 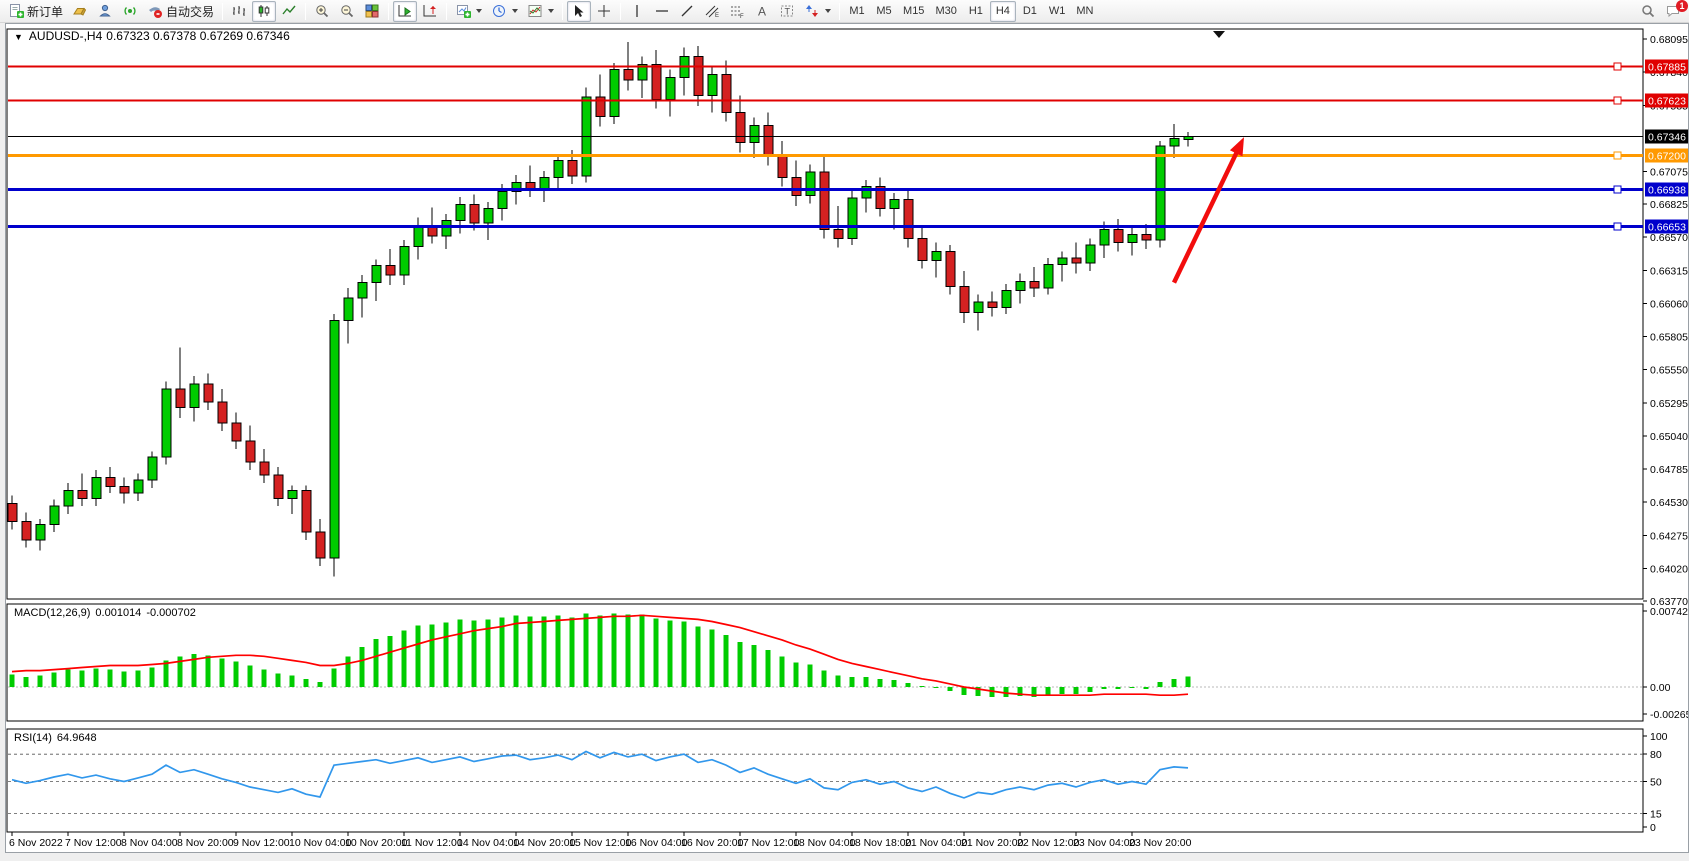 What do you see at coordinates (1057, 11) in the screenshot?
I see `timeframe-w1-button: W1` at bounding box center [1057, 11].